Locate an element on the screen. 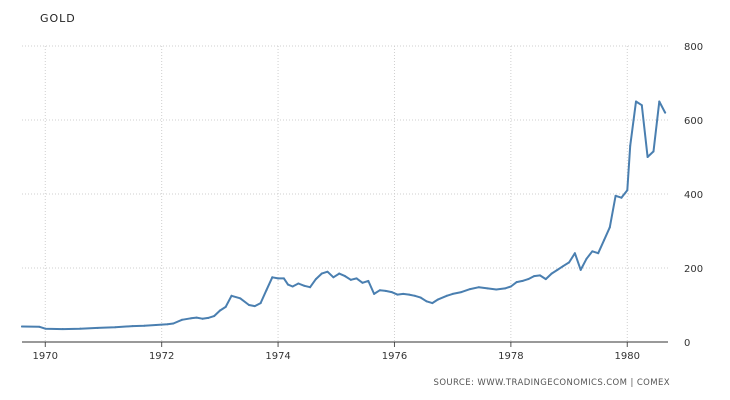 The width and height of the screenshot is (730, 400). source-attribution: SOURCE: WWW.TRADINGECONOMICS.COM | COMEX is located at coordinates (551, 383).